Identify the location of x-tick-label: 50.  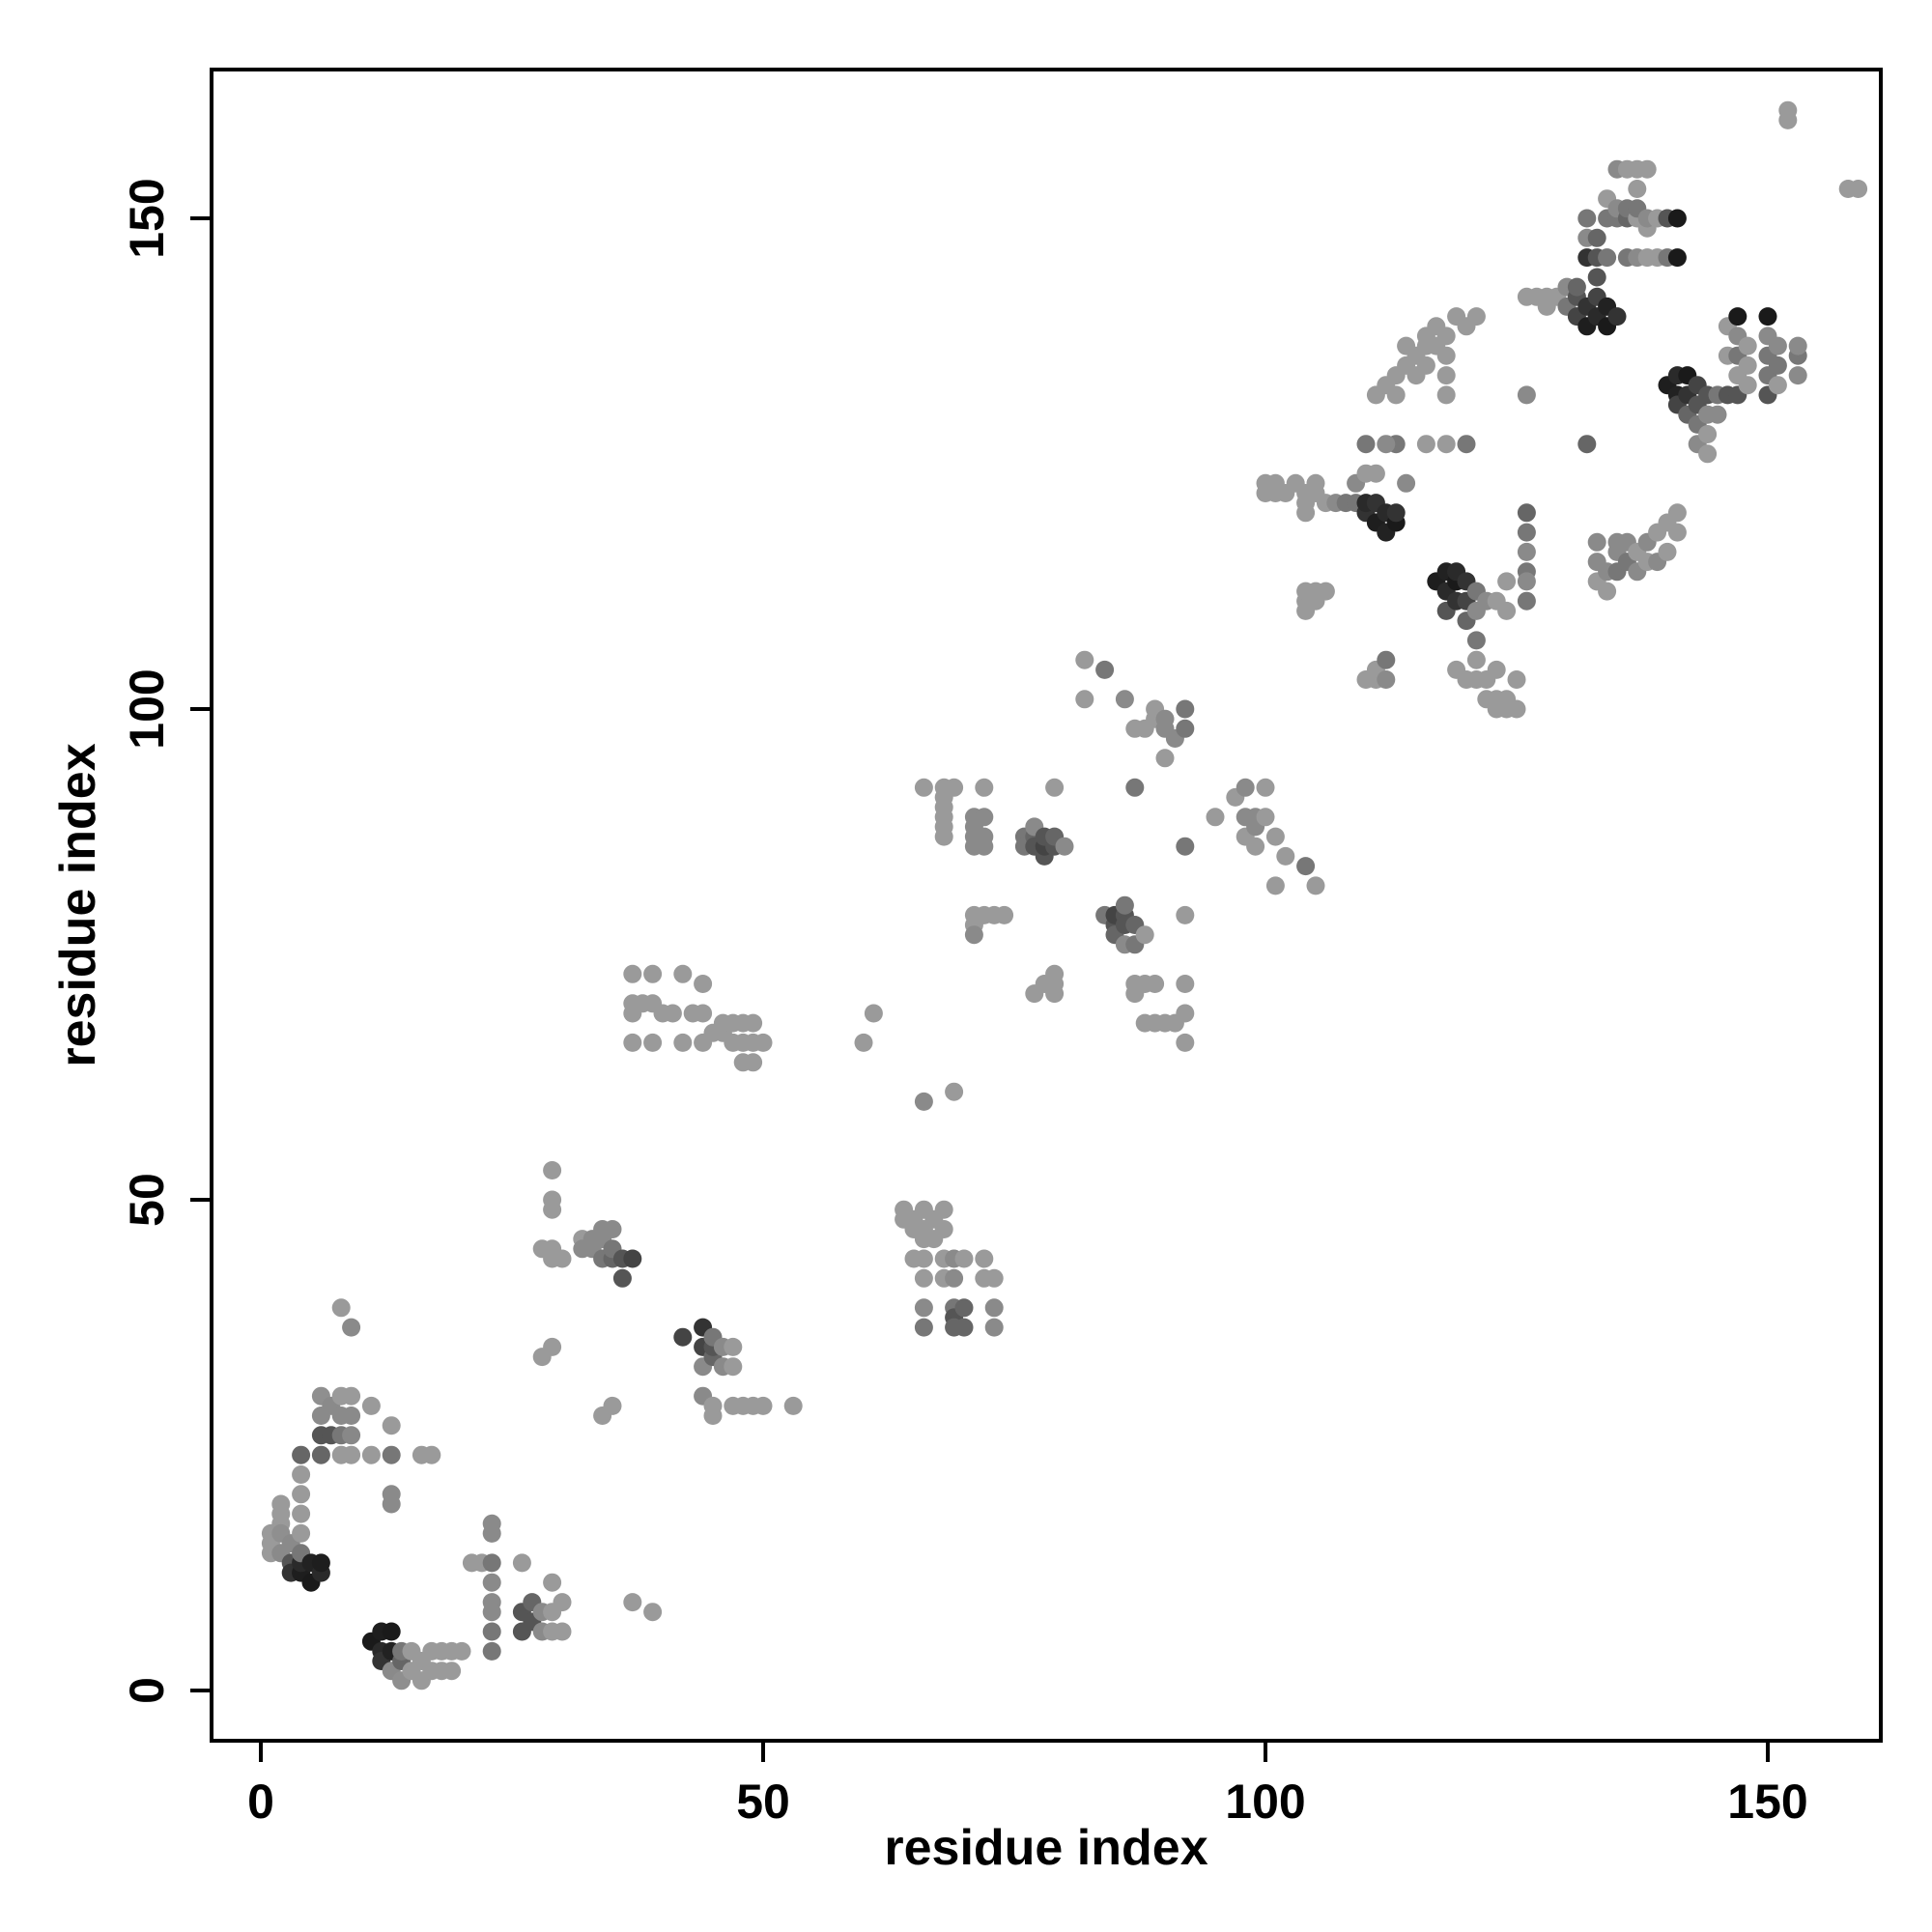
(763, 1802).